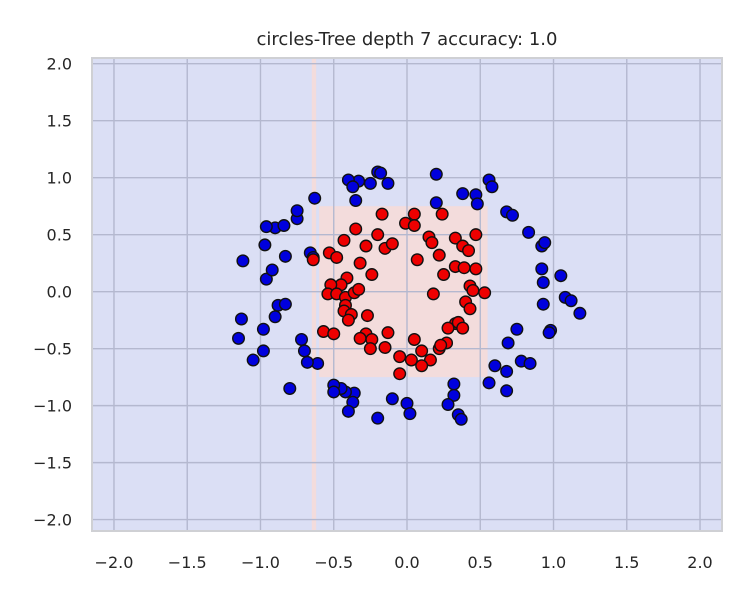  What do you see at coordinates (52, 463) in the screenshot?
I see `y-tick-label: −1.5` at bounding box center [52, 463].